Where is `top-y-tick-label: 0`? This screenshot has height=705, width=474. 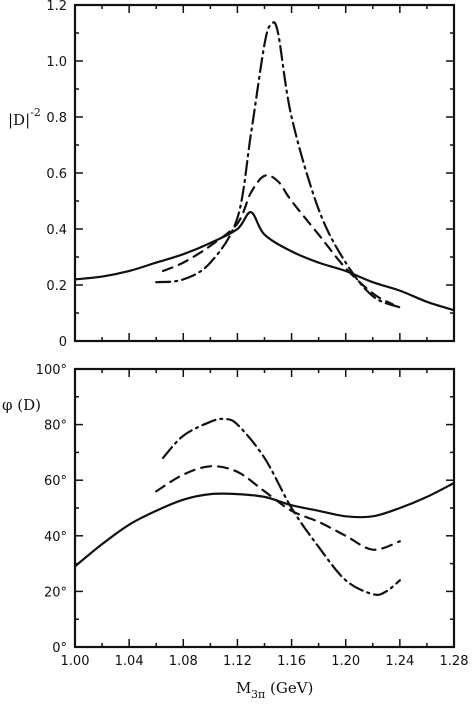
top-y-tick-label: 0 is located at coordinates (63, 342).